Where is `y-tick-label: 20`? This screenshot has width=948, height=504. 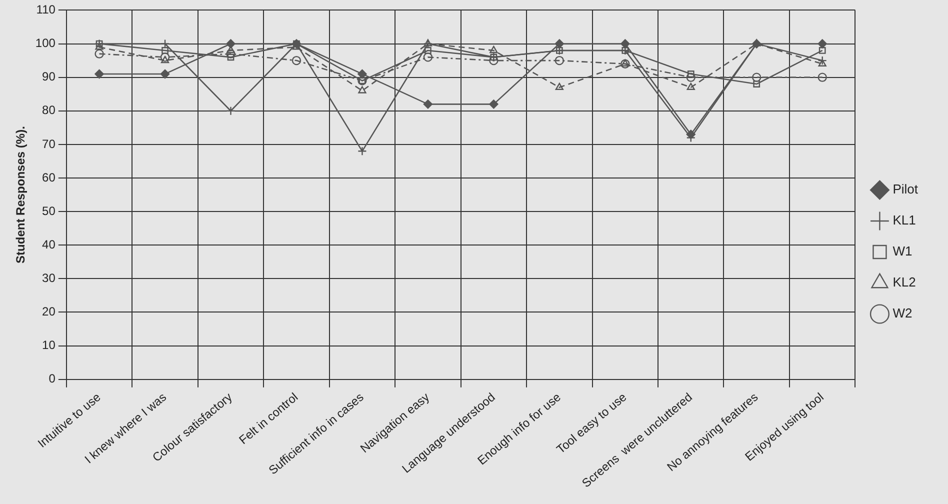 y-tick-label: 20 is located at coordinates (49, 311).